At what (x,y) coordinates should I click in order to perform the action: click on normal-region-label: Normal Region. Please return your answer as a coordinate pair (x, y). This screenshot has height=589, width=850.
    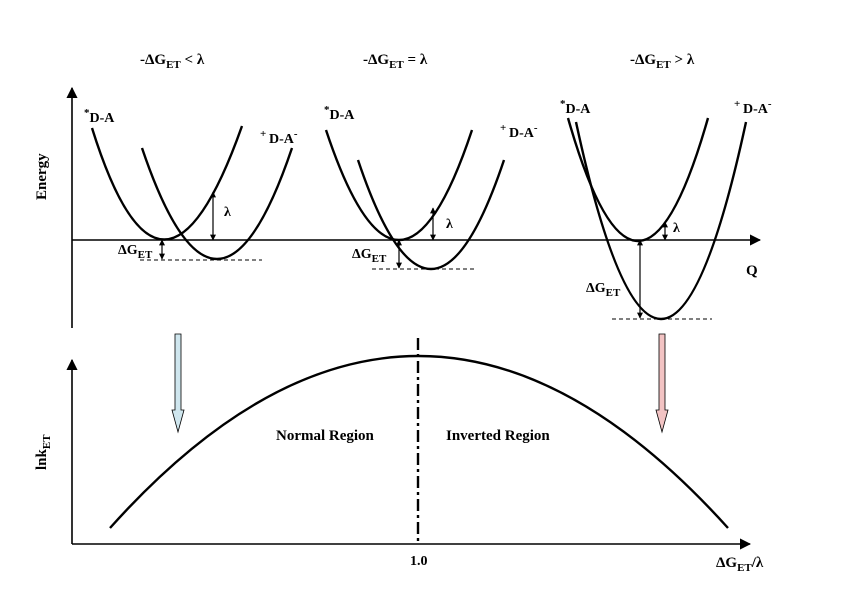
    Looking at the image, I should click on (325, 436).